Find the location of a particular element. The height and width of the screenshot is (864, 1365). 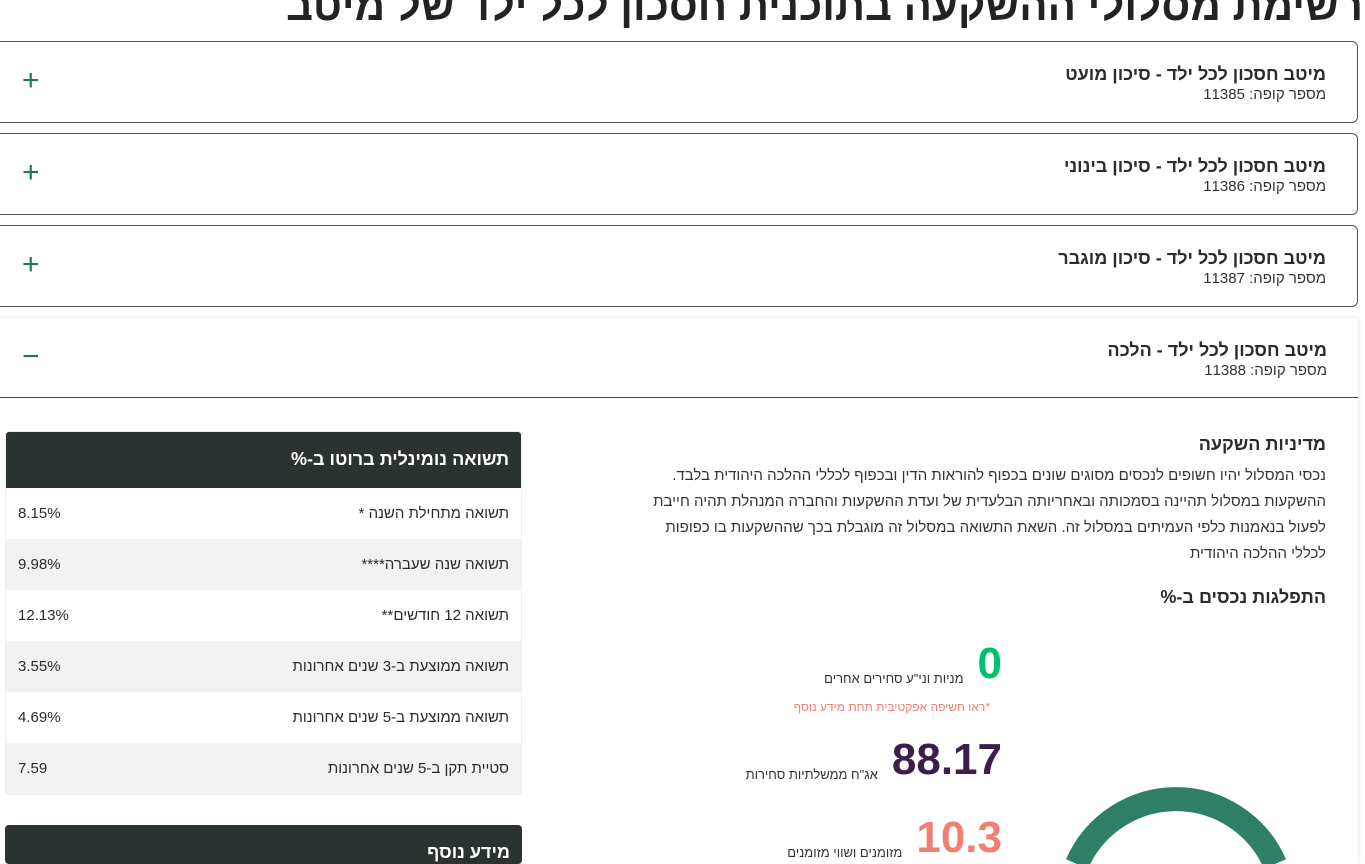

policy-line: לכללי ההלכה היהודית is located at coordinates (1257, 553).